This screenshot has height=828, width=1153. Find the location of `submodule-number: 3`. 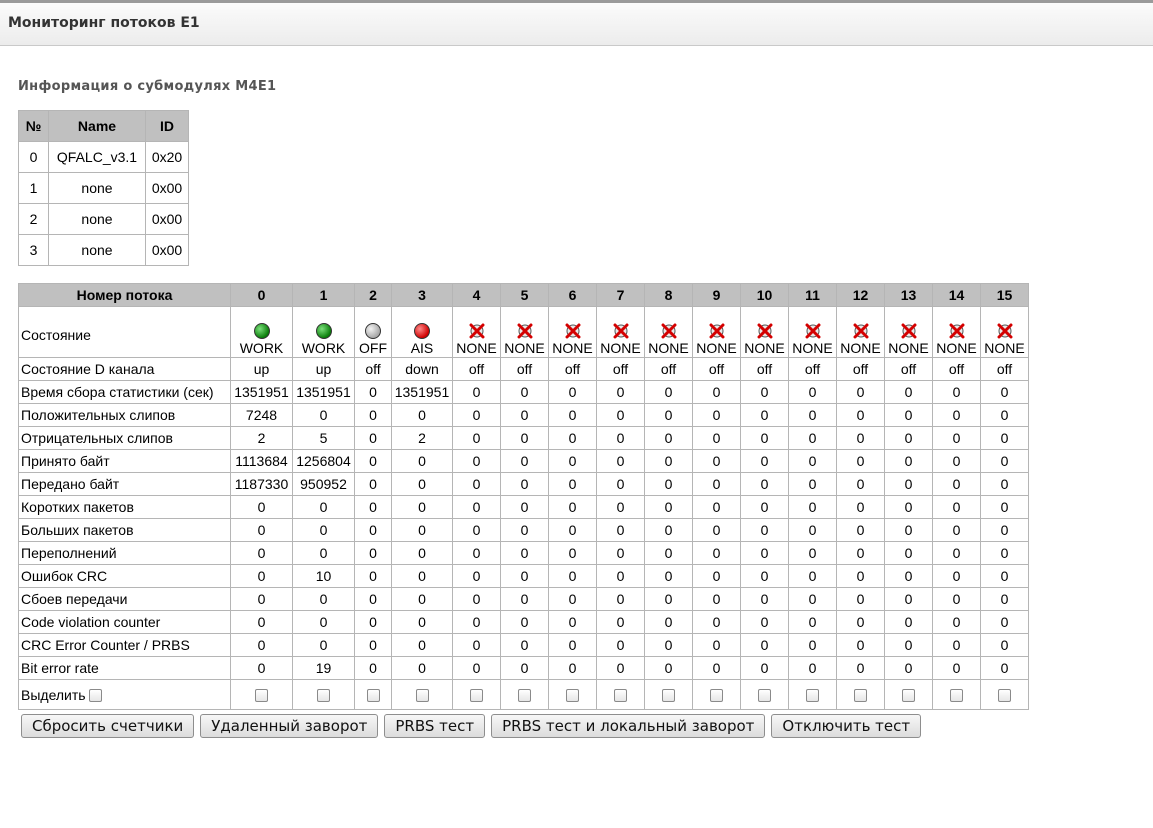

submodule-number: 3 is located at coordinates (33, 250).